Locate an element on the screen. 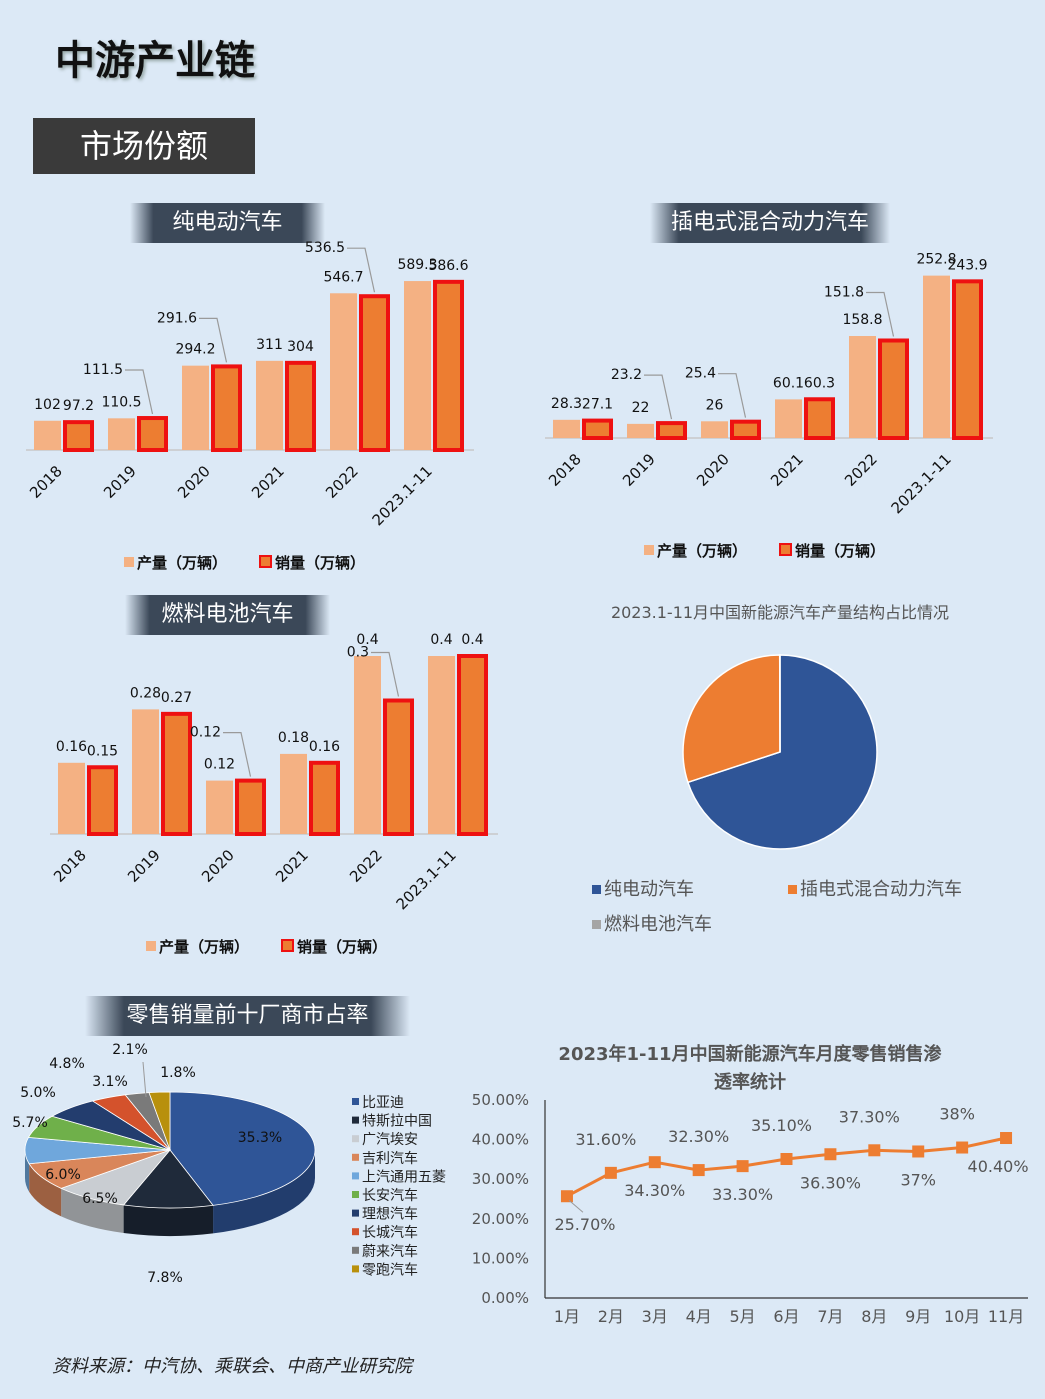 The height and width of the screenshot is (1399, 1045). penetration-data-label: 35.10% is located at coordinates (781, 1125).